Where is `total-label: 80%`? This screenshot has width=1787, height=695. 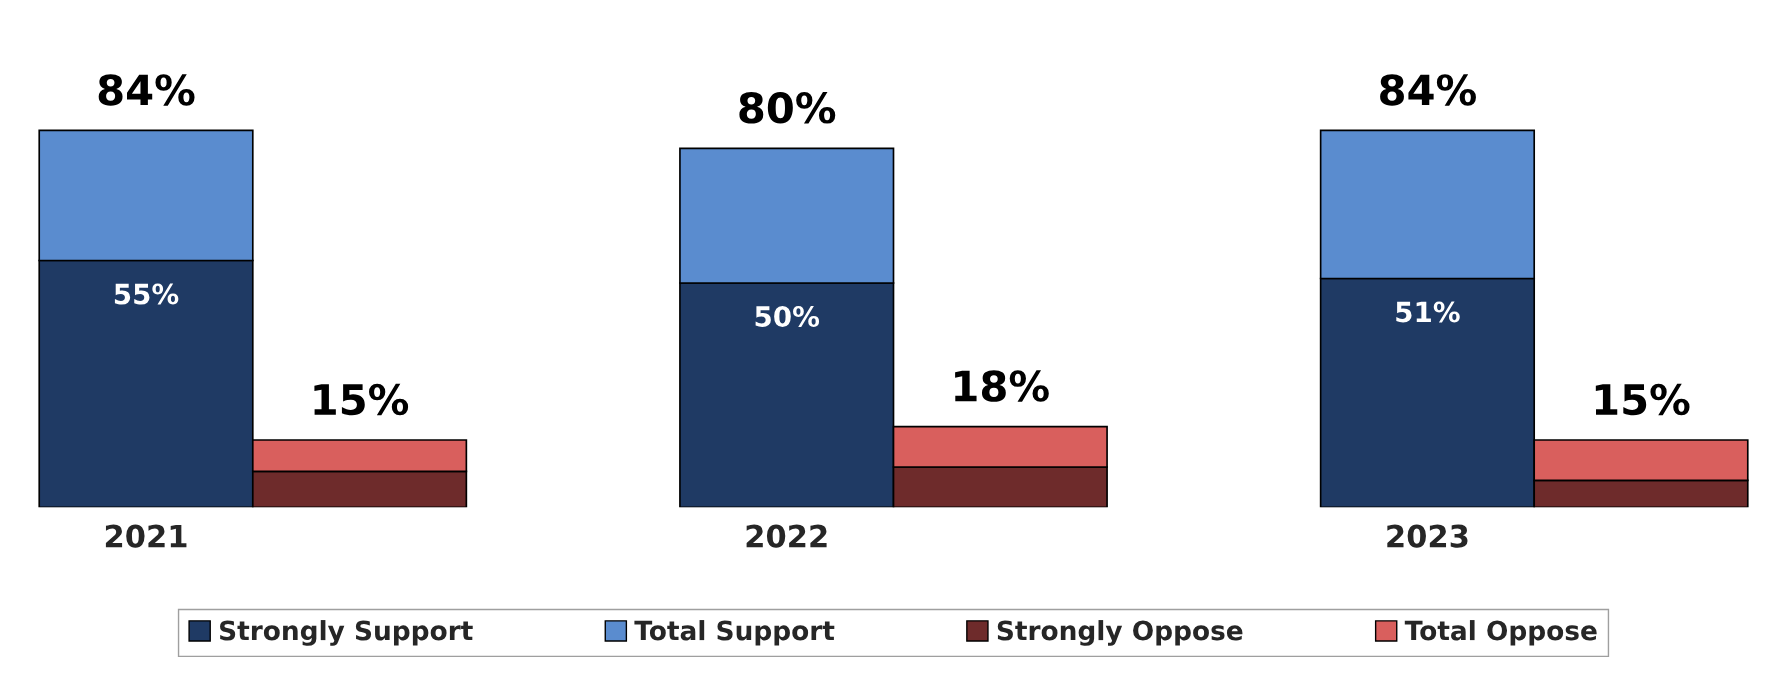 total-label: 80% is located at coordinates (787, 108).